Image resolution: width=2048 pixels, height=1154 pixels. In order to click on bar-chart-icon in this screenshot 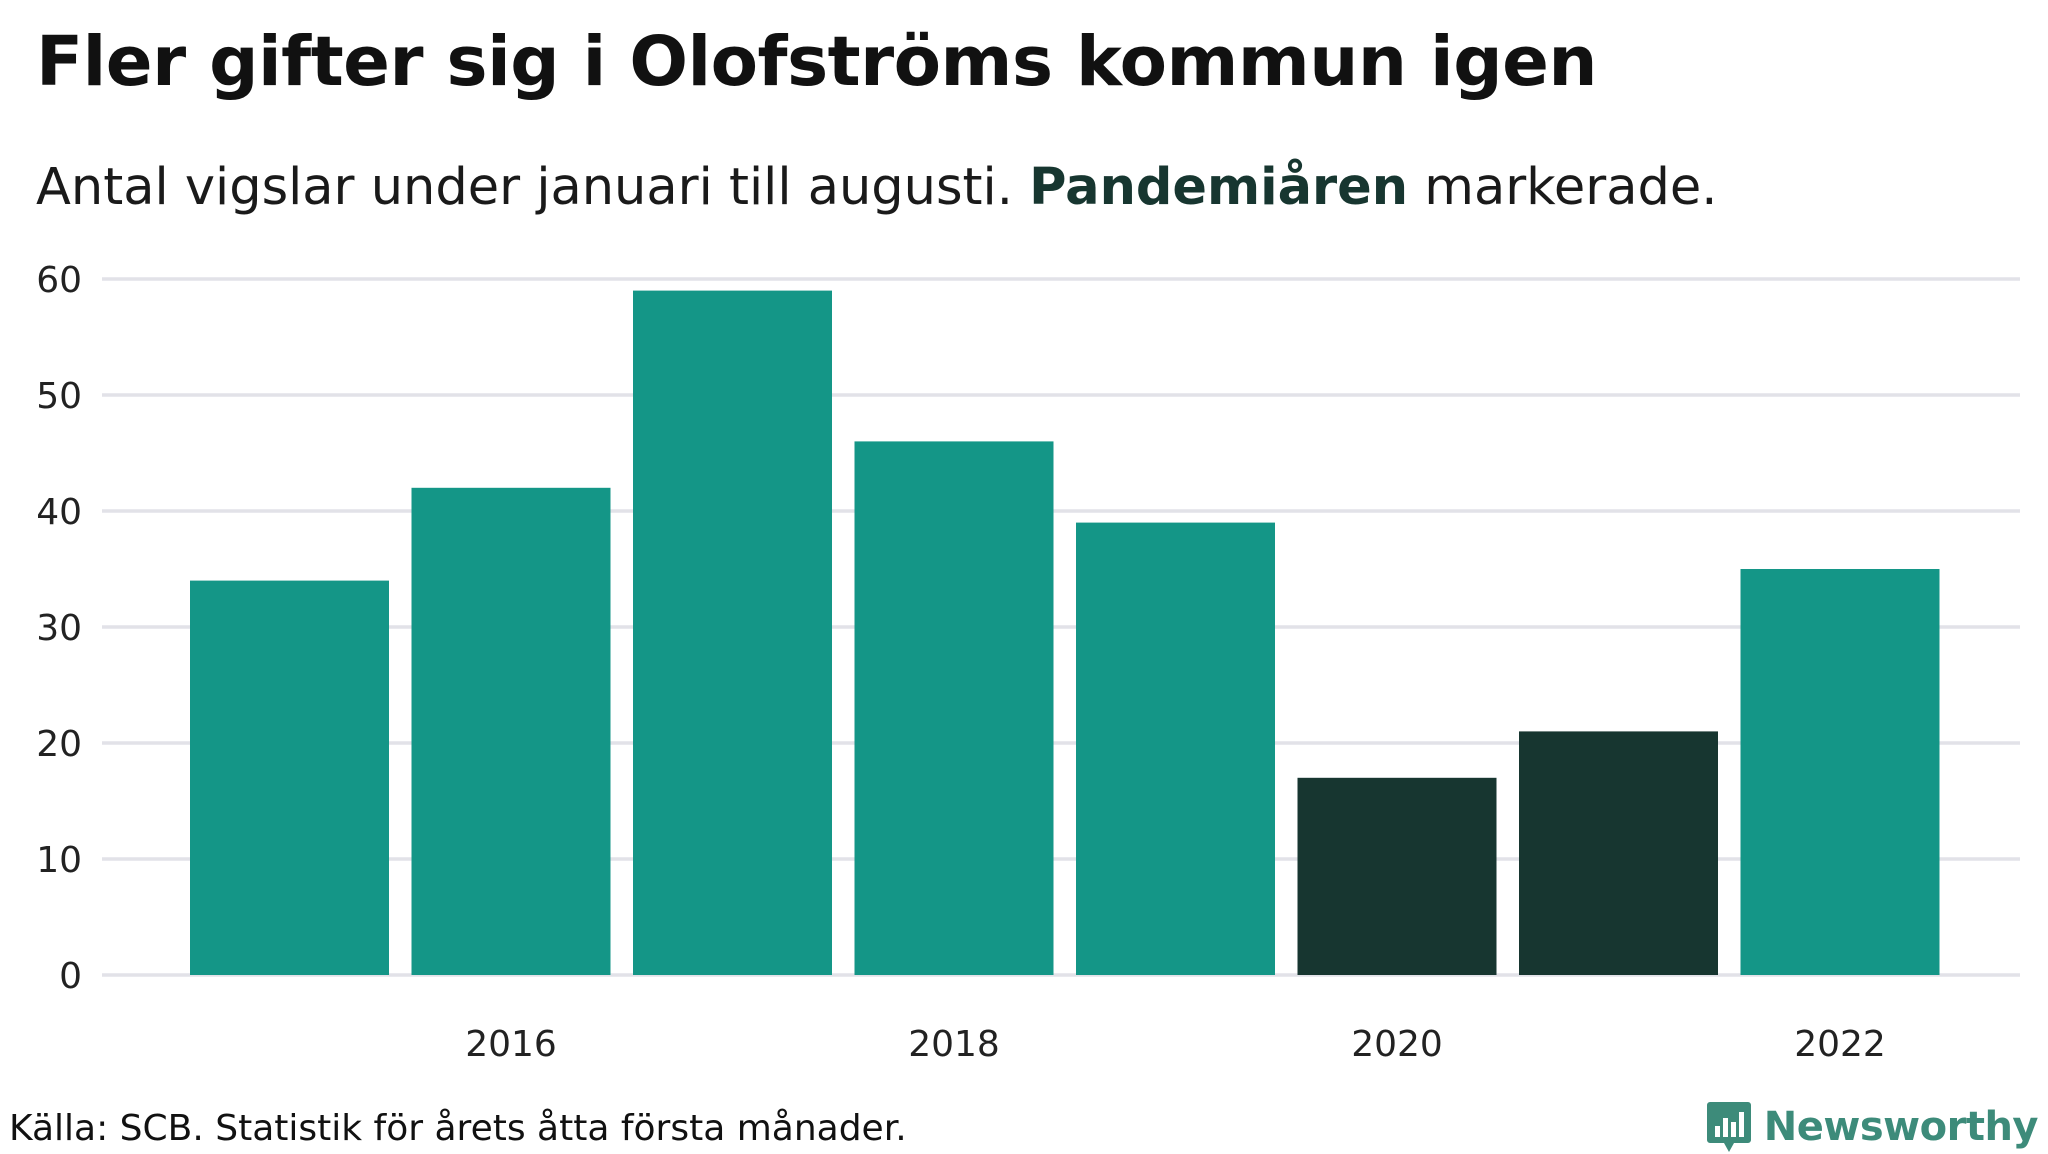, I will do `click(1728, 1127)`.